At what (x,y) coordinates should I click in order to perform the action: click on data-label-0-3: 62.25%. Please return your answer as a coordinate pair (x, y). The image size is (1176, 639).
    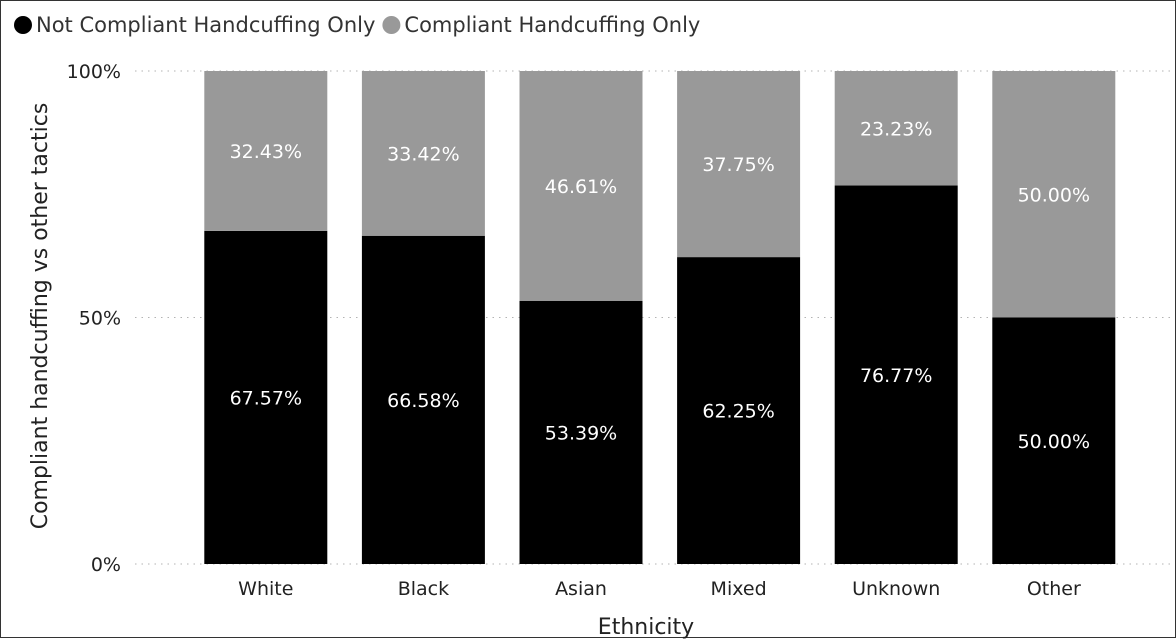
    Looking at the image, I should click on (738, 412).